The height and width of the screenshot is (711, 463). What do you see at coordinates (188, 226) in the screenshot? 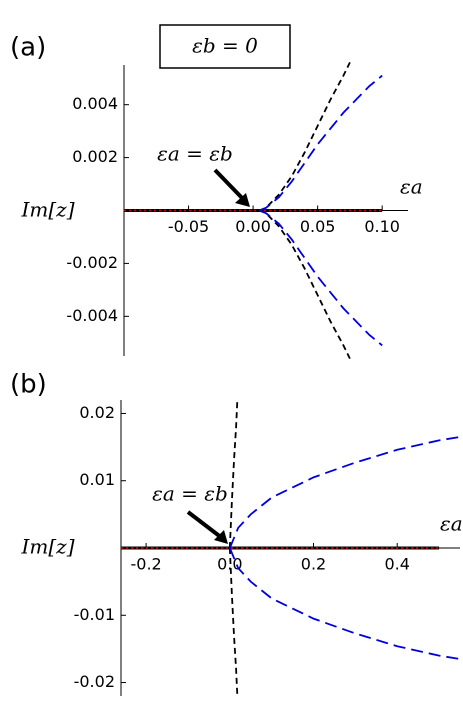
I see `x-tick-label: -0.05` at bounding box center [188, 226].